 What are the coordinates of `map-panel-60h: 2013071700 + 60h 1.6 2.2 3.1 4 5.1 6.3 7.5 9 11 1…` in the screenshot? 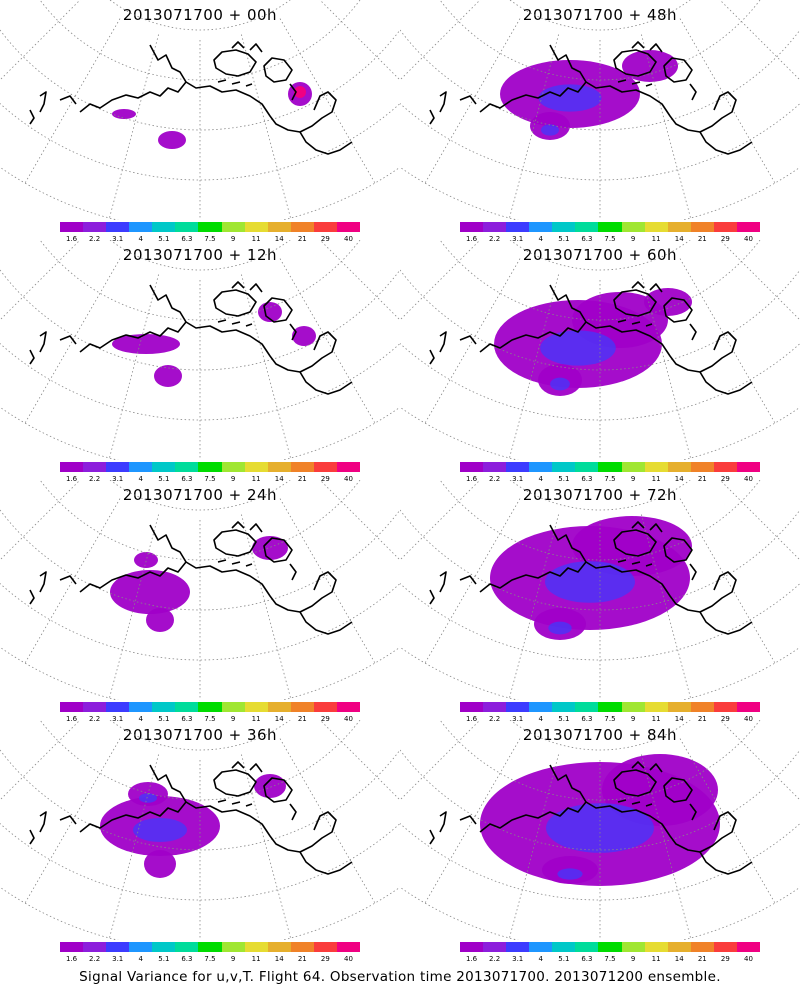 It's located at (600, 361).